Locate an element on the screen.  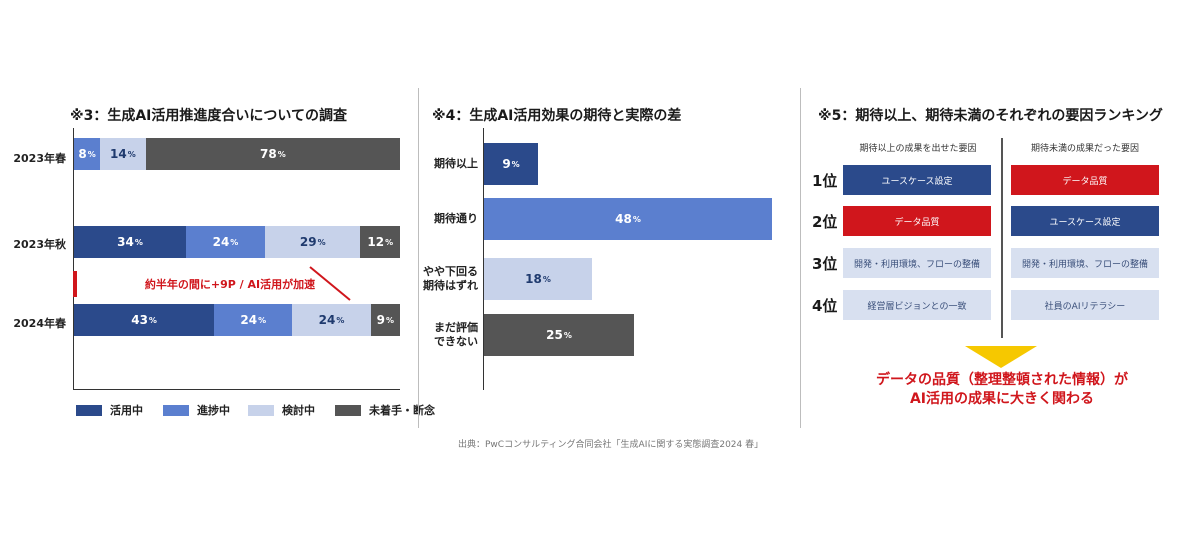
rank-number: 2位 is located at coordinates (825, 222).